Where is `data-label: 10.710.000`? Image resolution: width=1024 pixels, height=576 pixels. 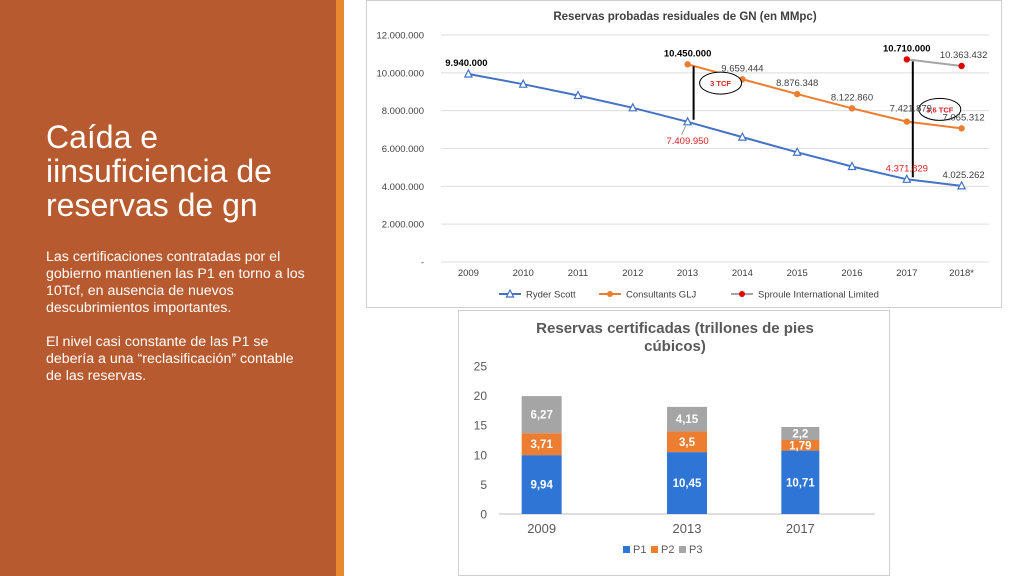
data-label: 10.710.000 is located at coordinates (907, 48).